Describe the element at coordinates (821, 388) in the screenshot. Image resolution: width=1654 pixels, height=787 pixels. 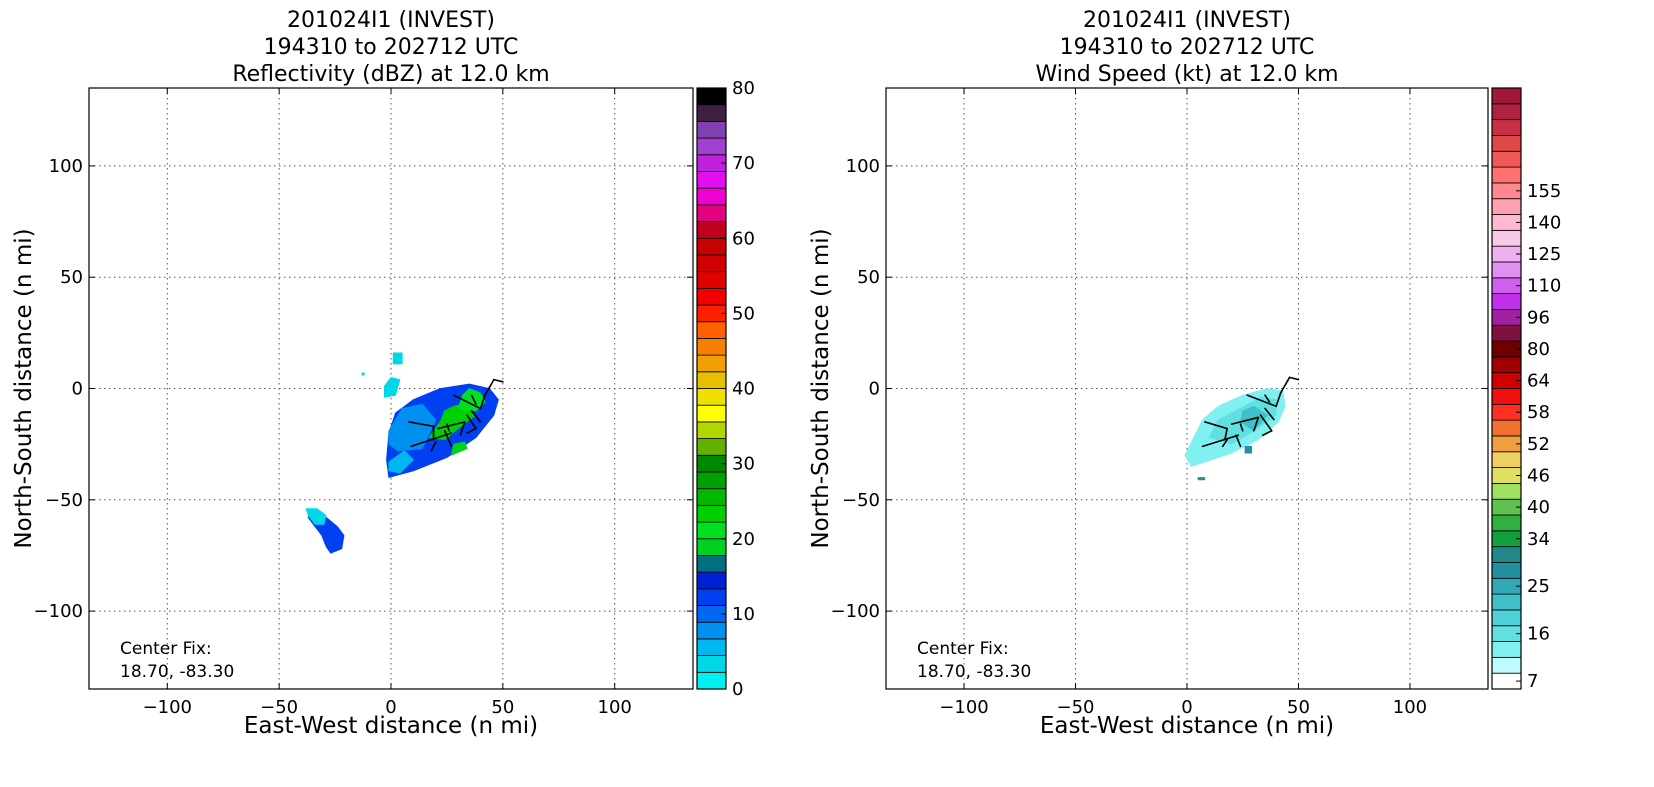
I see `y-axis-label: North-South distance (n mi)` at that location.